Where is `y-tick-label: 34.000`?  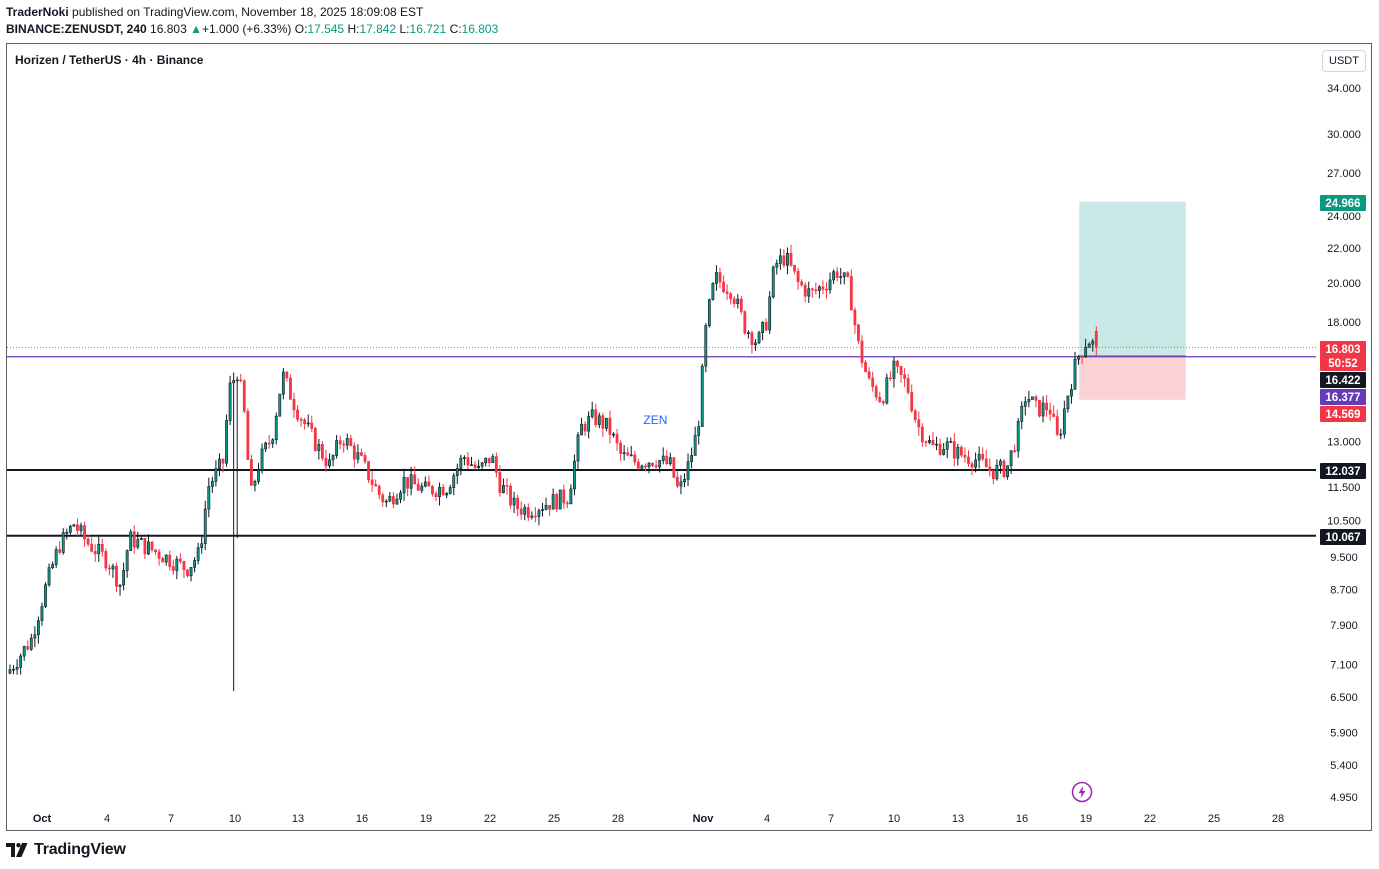 y-tick-label: 34.000 is located at coordinates (1344, 89).